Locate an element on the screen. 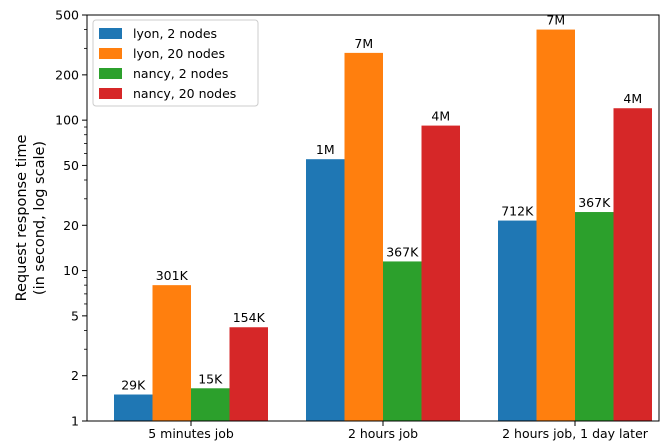  y-tick-label: 500 is located at coordinates (67, 15).